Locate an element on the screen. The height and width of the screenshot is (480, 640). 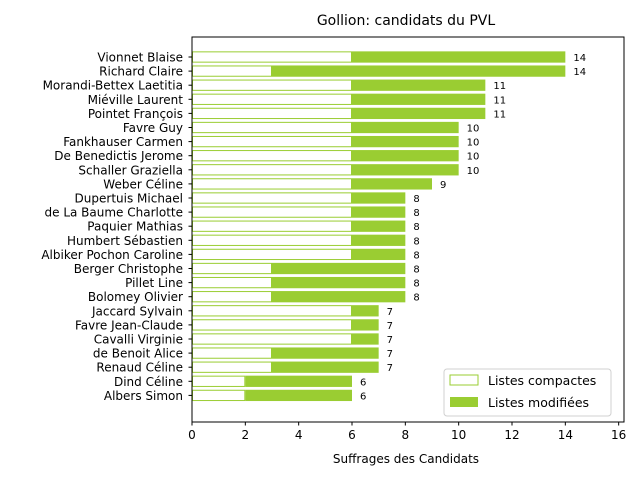
y-tick-label: Miéville Laurent is located at coordinates (136, 100).